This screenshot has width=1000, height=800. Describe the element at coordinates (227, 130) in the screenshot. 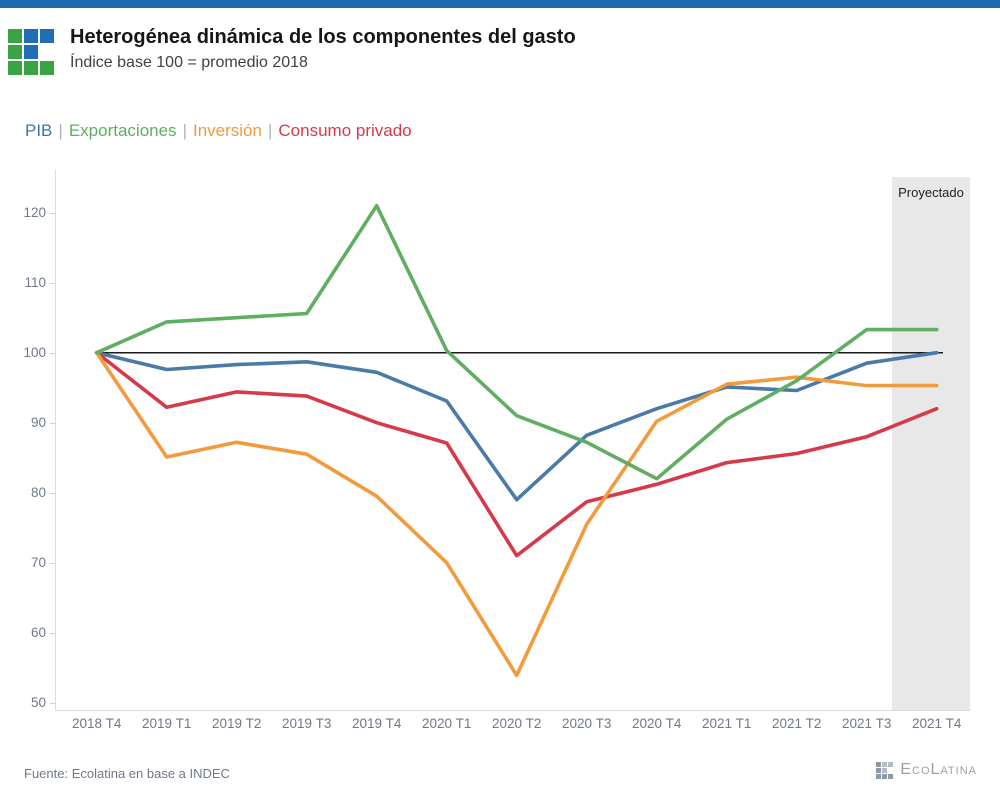

I see `legend-item-inversión: Inversión` at that location.